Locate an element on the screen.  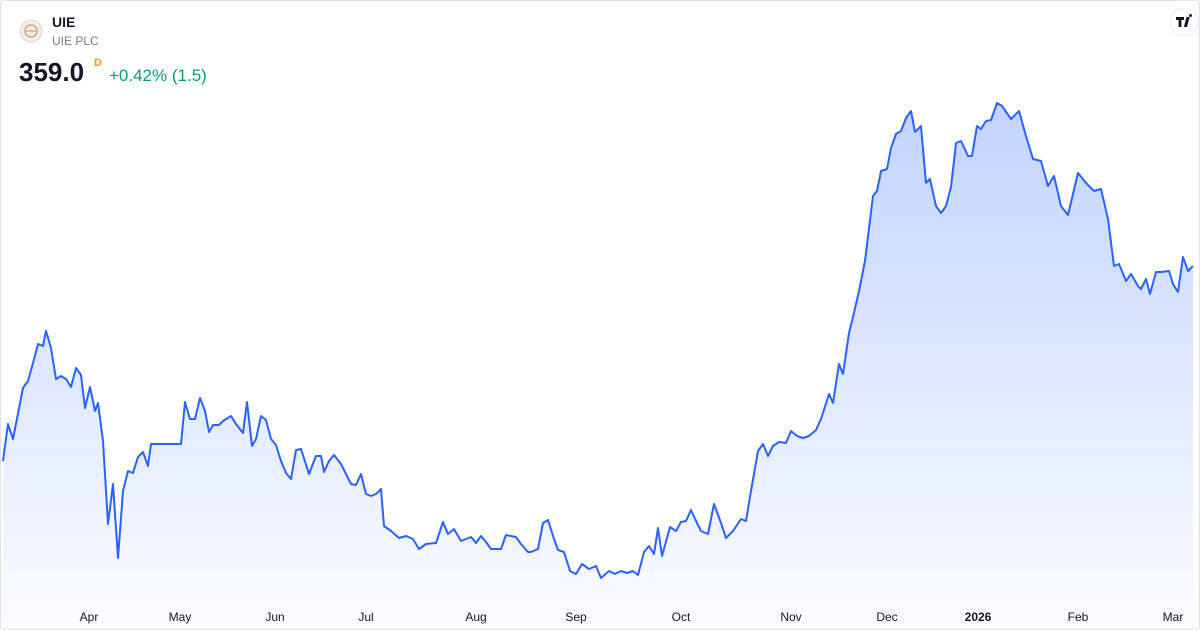
x-tick-label: Apr is located at coordinates (89, 617).